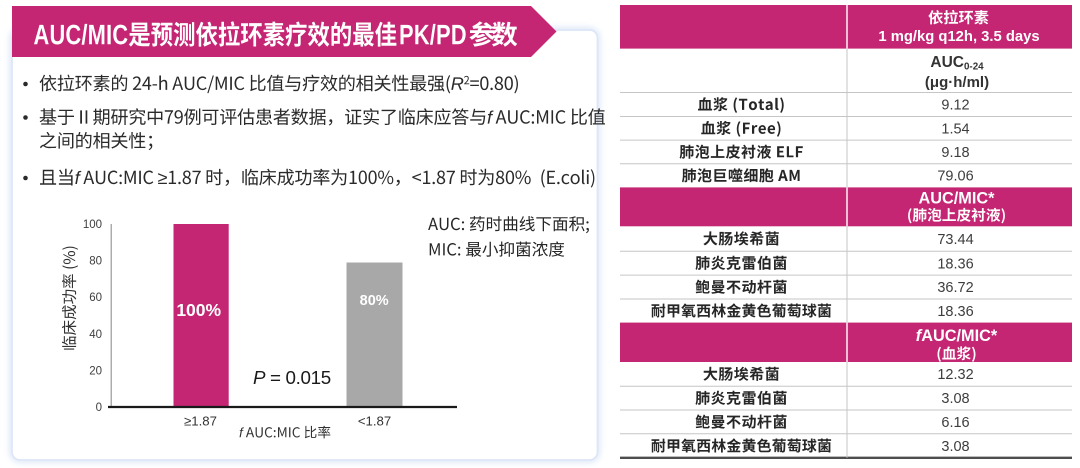 This screenshot has width=1080, height=468. I want to click on svg-text: <1.87, so click(374, 420).